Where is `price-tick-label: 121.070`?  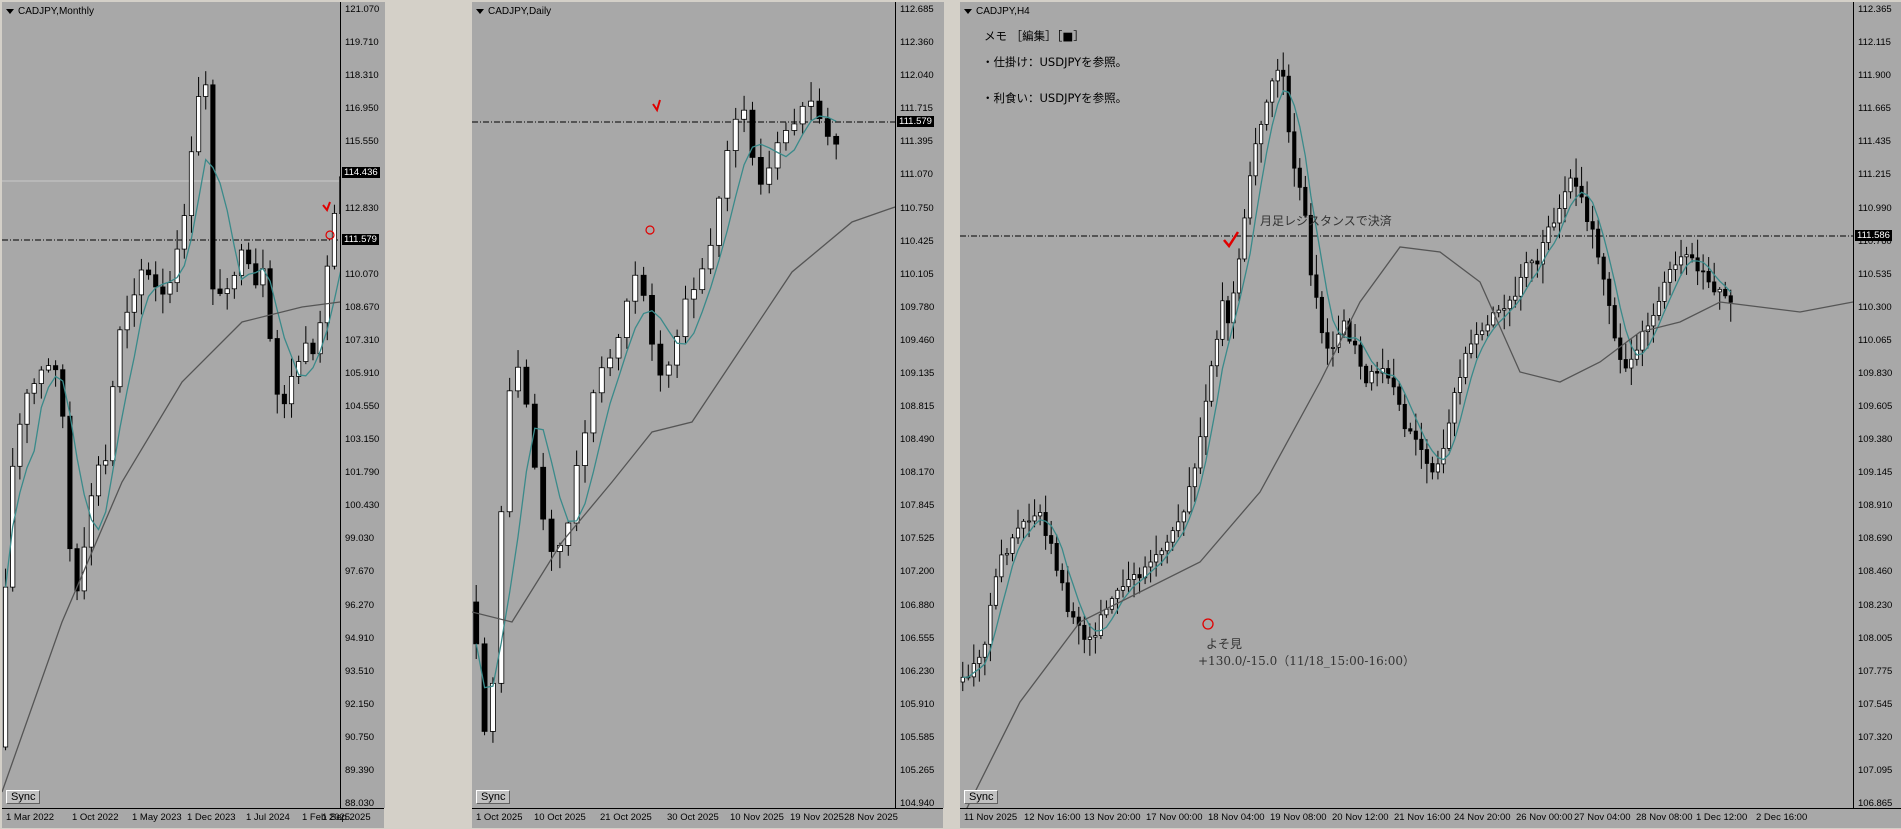 price-tick-label: 121.070 is located at coordinates (362, 9).